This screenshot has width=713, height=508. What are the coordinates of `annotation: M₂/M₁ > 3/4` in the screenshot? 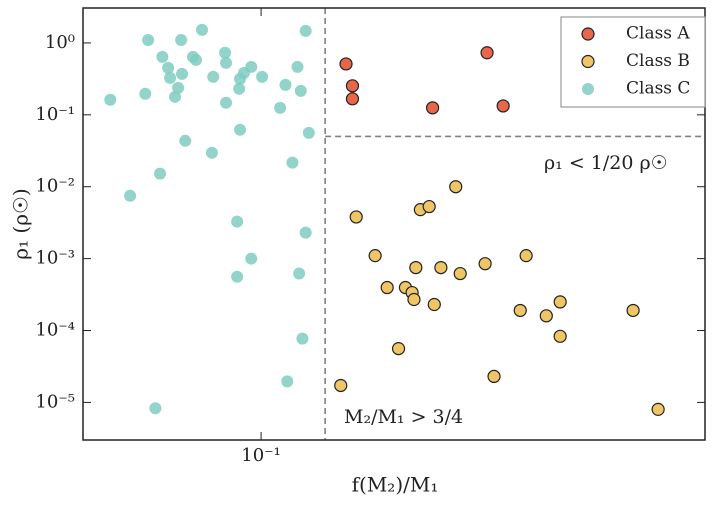 It's located at (403, 417).